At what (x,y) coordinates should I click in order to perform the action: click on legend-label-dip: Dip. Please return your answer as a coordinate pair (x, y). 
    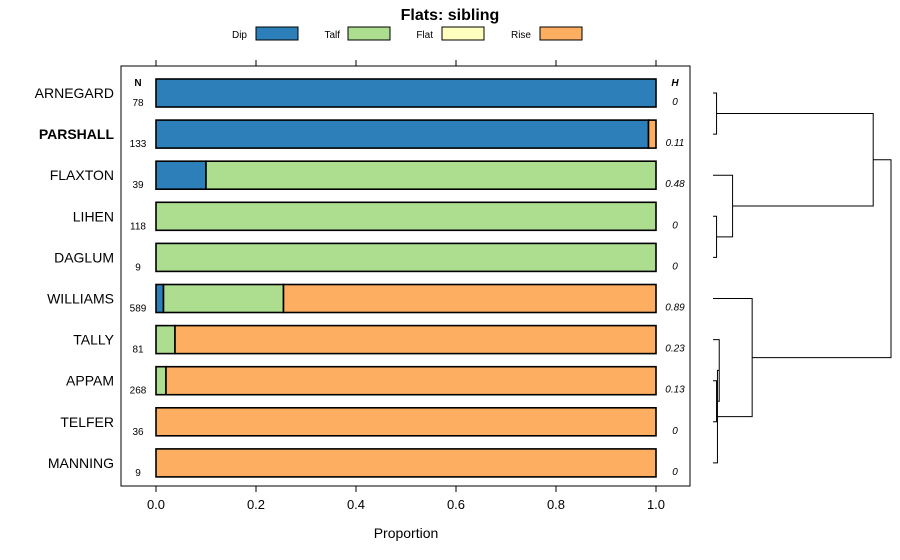
    Looking at the image, I should click on (239, 35).